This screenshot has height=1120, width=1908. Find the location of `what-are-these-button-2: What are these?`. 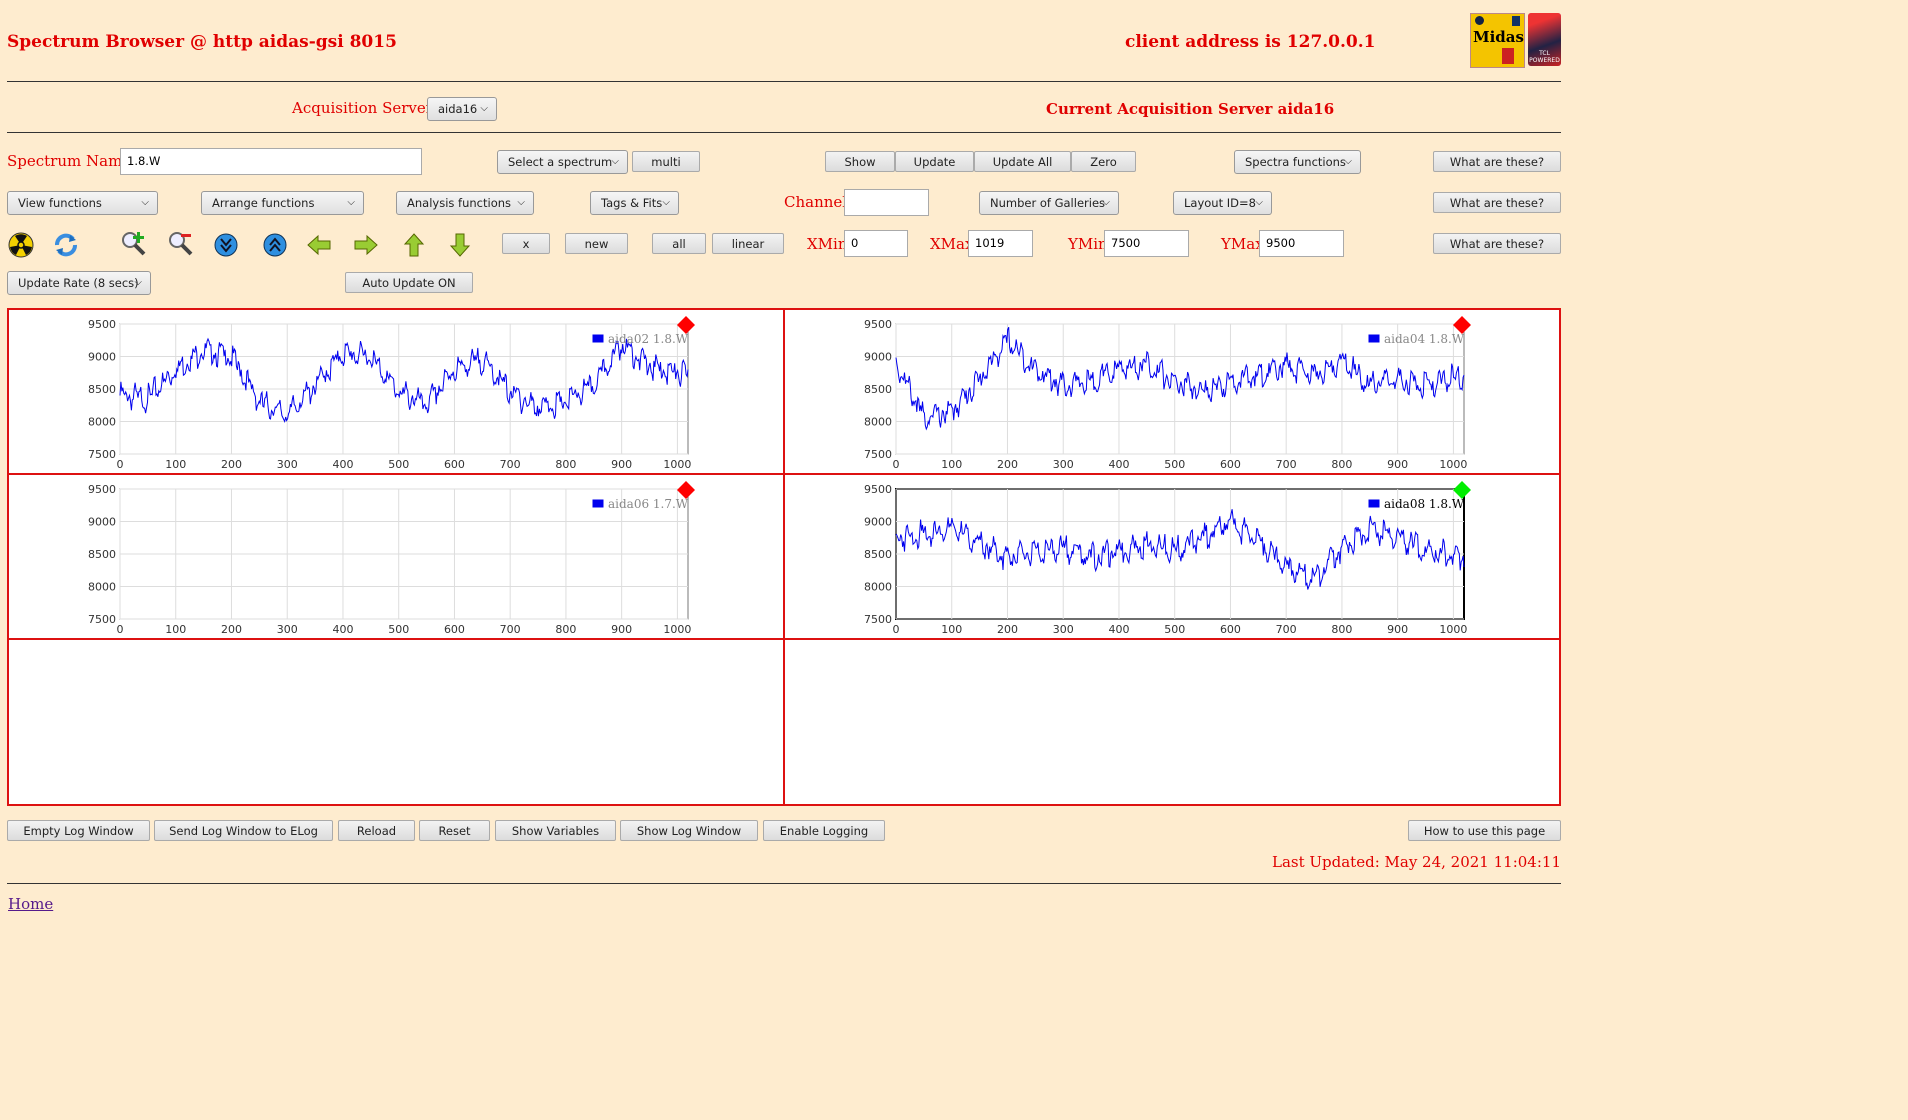

what-are-these-button-2: What are these? is located at coordinates (1497, 202).